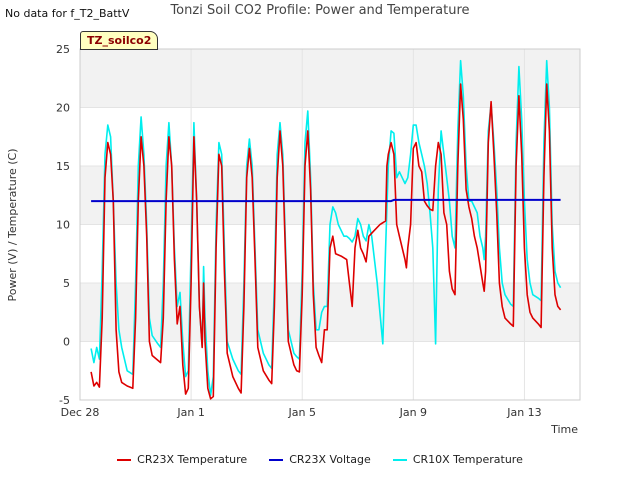 This screenshot has width=640, height=480. I want to click on y-tick-label: 20, so click(63, 108).